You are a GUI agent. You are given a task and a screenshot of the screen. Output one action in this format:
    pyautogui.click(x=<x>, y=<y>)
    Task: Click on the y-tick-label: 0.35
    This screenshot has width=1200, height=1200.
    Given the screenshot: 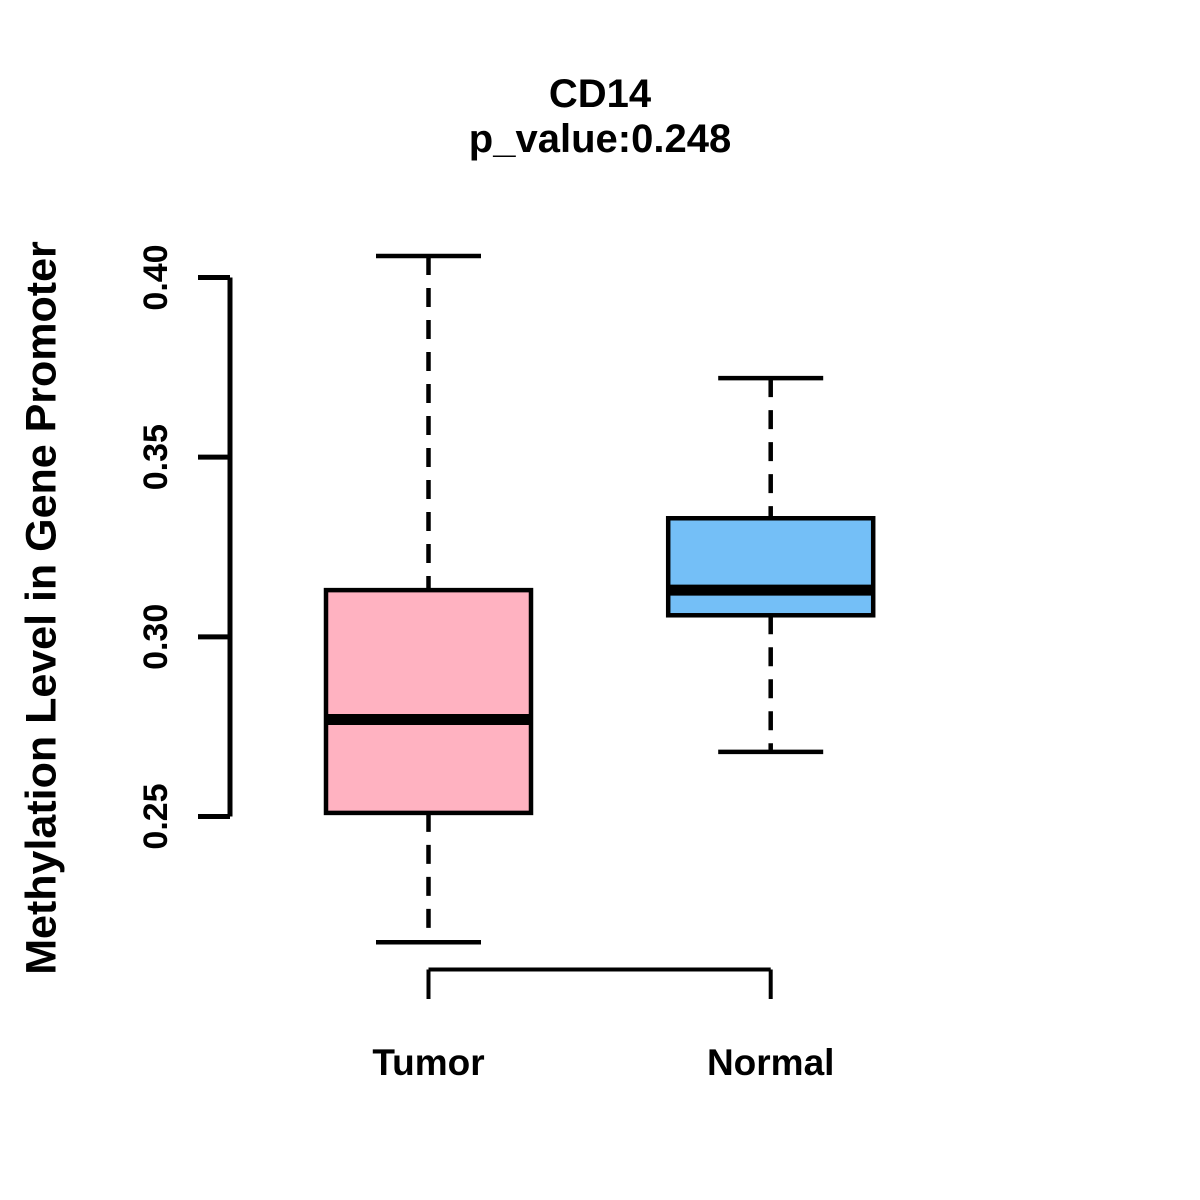 What is the action you would take?
    pyautogui.click(x=156, y=457)
    